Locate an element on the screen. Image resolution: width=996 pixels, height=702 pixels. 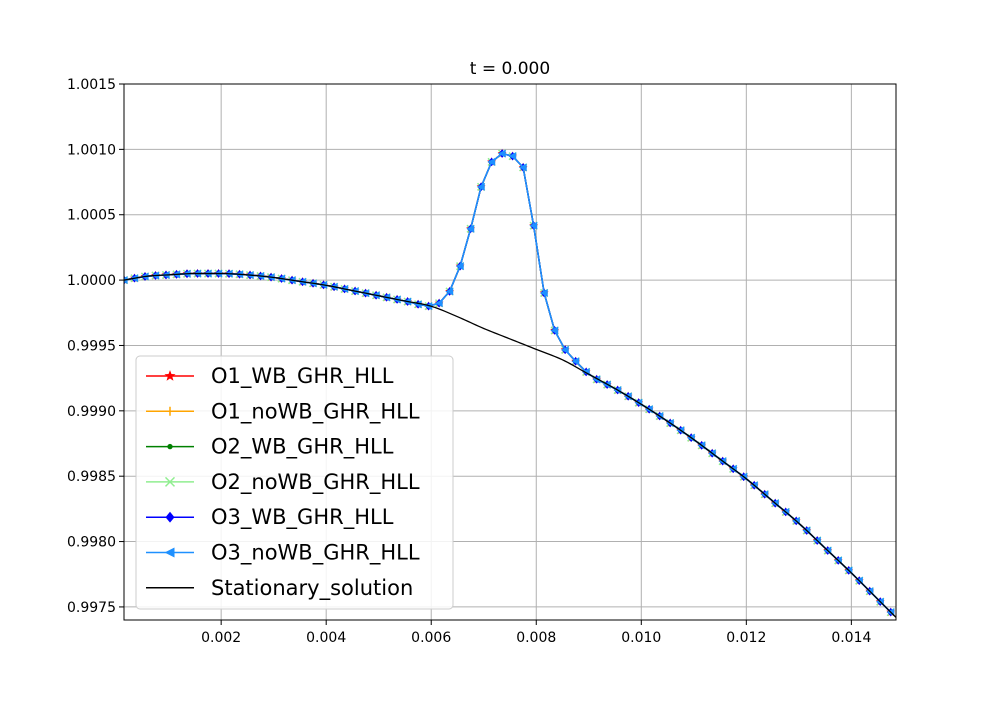
legend-label: O2_WB_GHR_HLL is located at coordinates (302, 447).